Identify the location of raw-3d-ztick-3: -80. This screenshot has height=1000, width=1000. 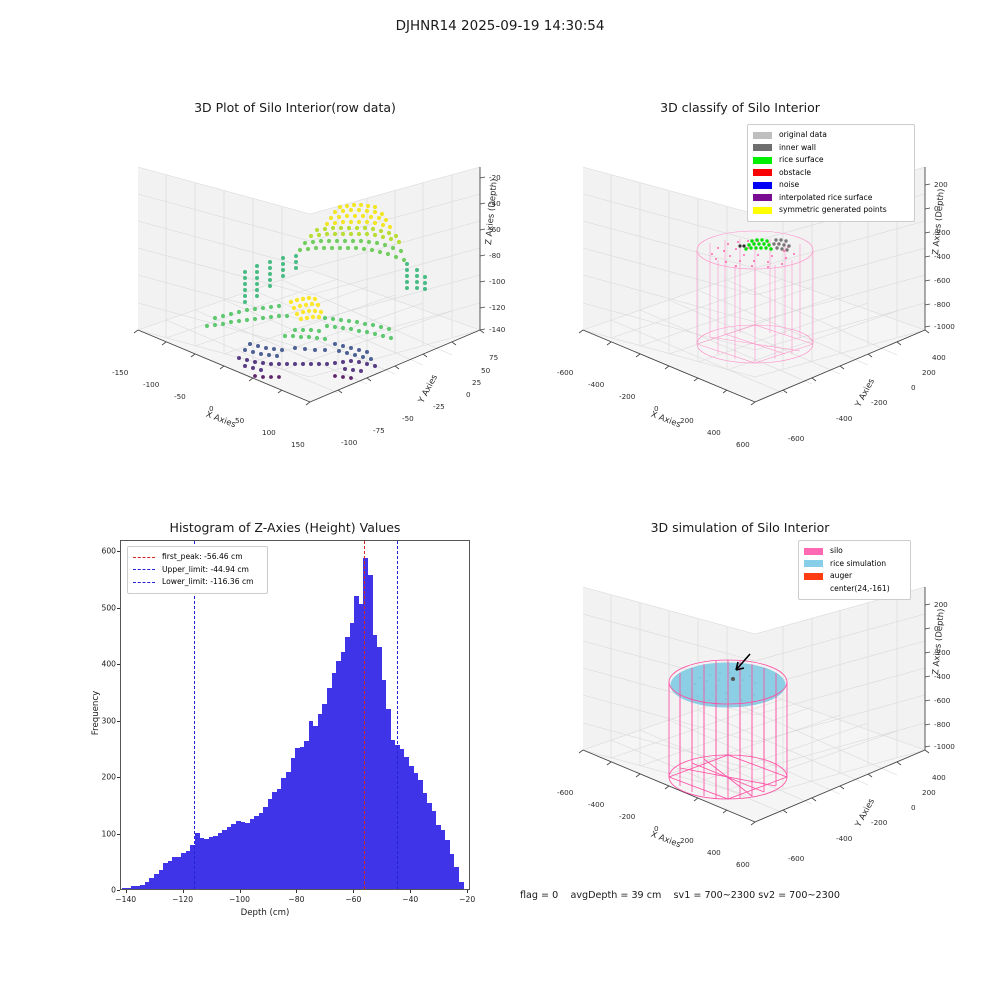
(495, 255).